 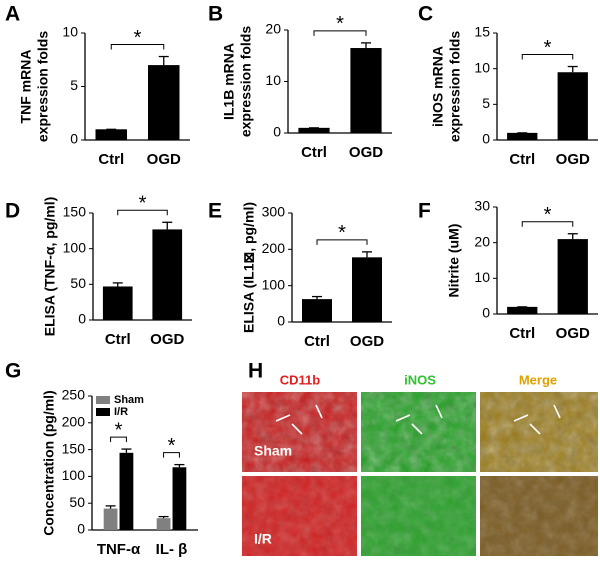 I want to click on y-axis-label: iNOS mRNA, so click(x=438, y=86).